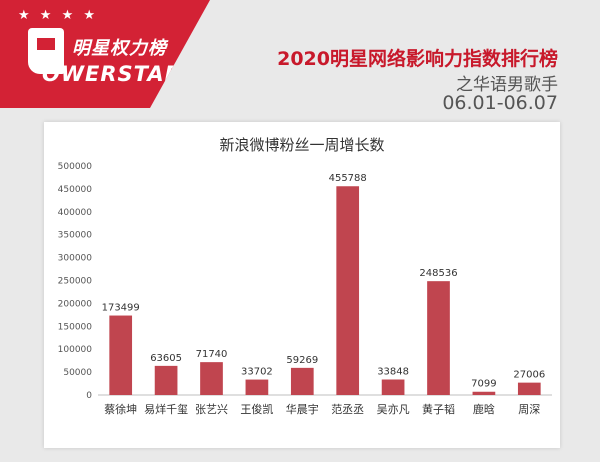 Image resolution: width=600 pixels, height=462 pixels. Describe the element at coordinates (89, 396) in the screenshot. I see `y-tick-label: 0` at that location.